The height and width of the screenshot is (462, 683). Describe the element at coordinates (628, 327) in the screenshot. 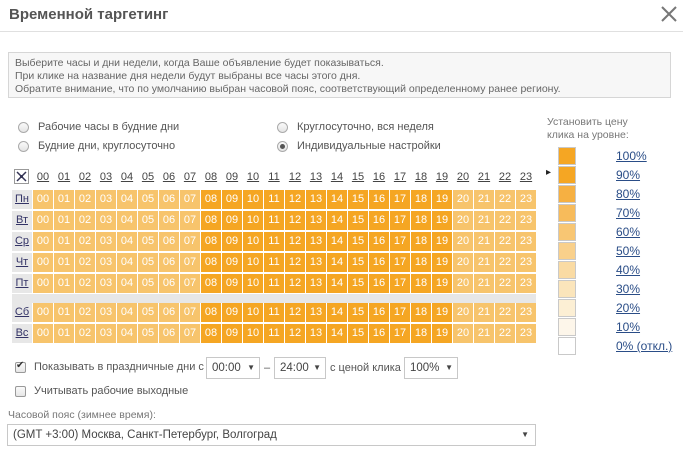

I see `price-level-link: 10%` at that location.